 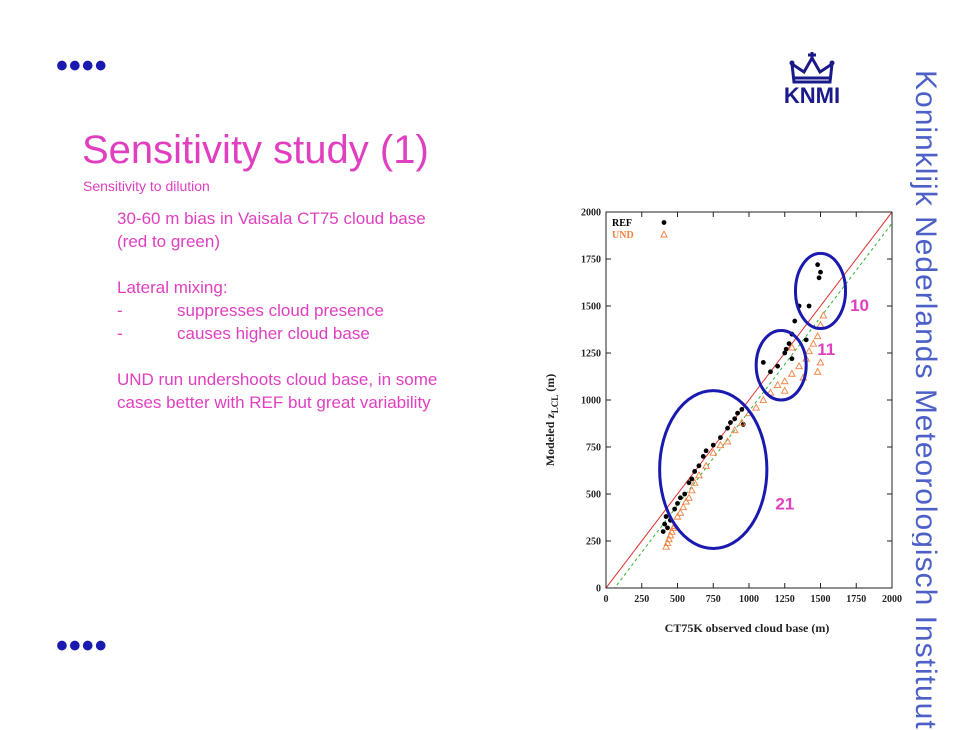 I want to click on y-axis-label: Modeled zLCL (m), so click(x=551, y=420).